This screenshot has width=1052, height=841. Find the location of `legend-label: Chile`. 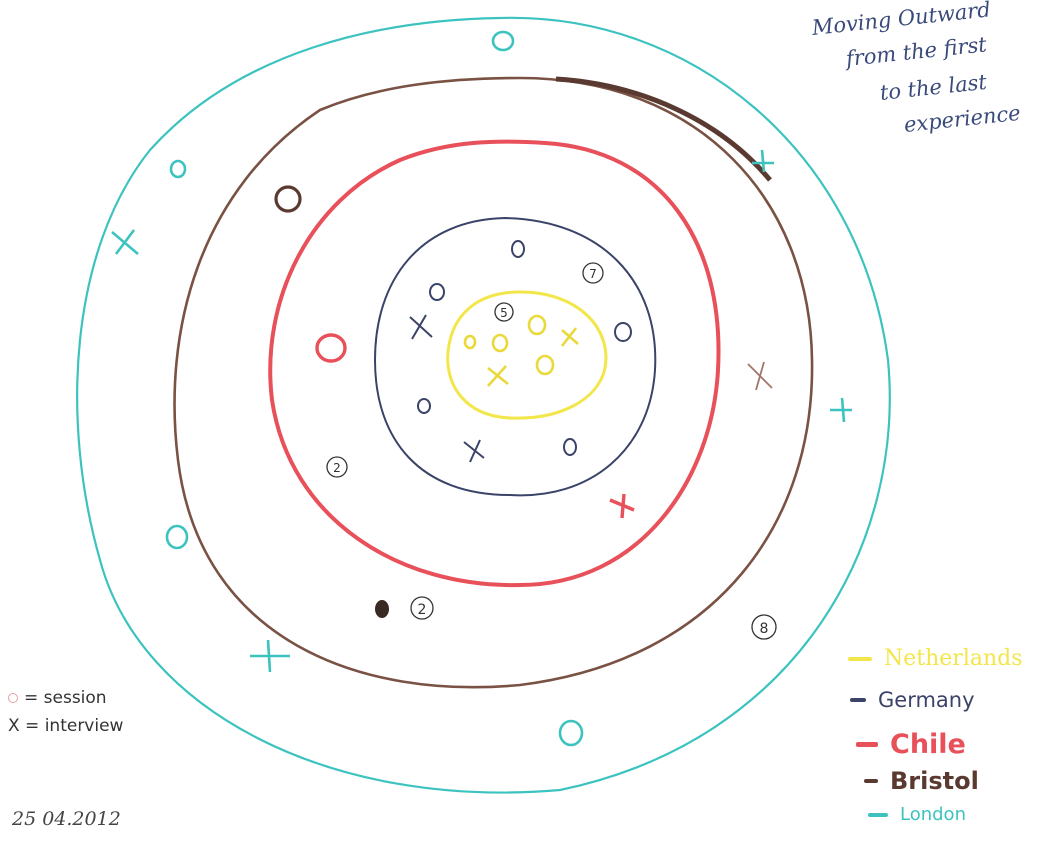

legend-label: Chile is located at coordinates (928, 744).